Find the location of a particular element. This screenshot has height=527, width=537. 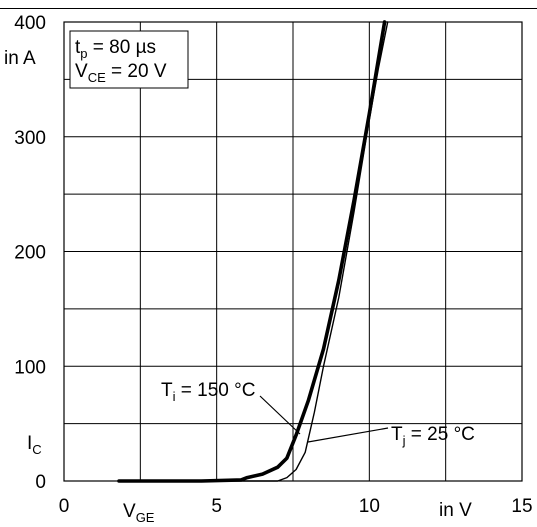

y-tick-label: 300 is located at coordinates (30, 138).